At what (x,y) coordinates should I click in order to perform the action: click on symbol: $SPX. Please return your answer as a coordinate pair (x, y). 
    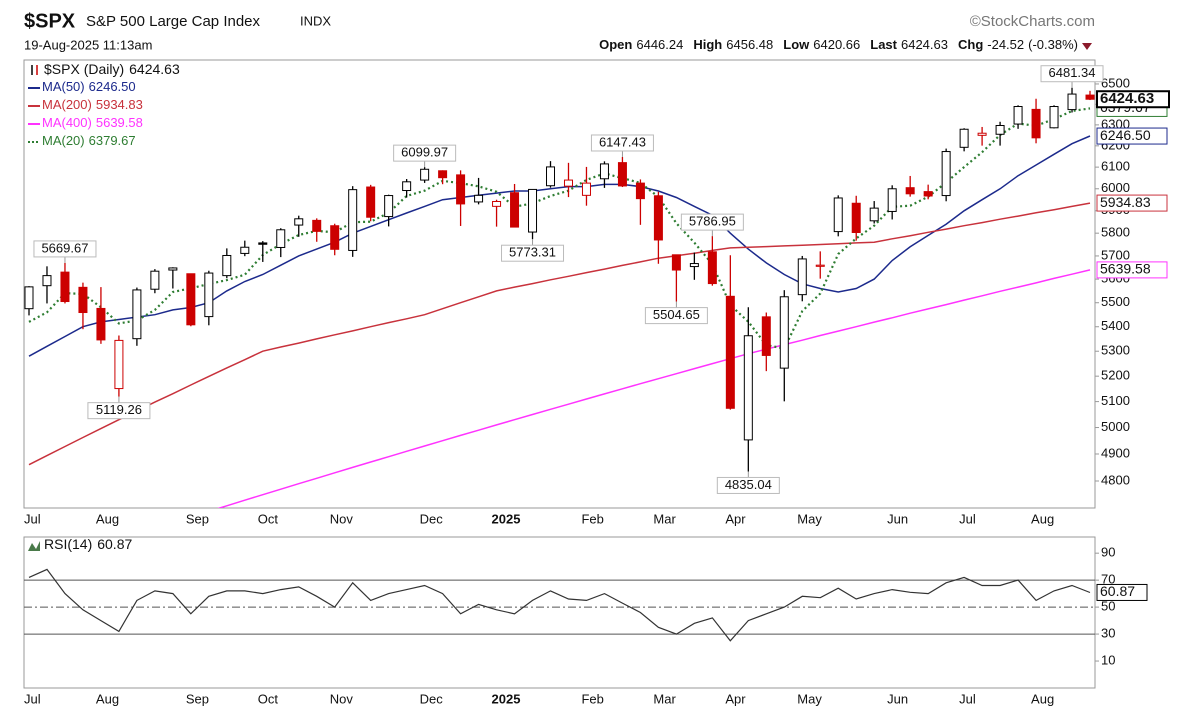
    Looking at the image, I should click on (50, 21).